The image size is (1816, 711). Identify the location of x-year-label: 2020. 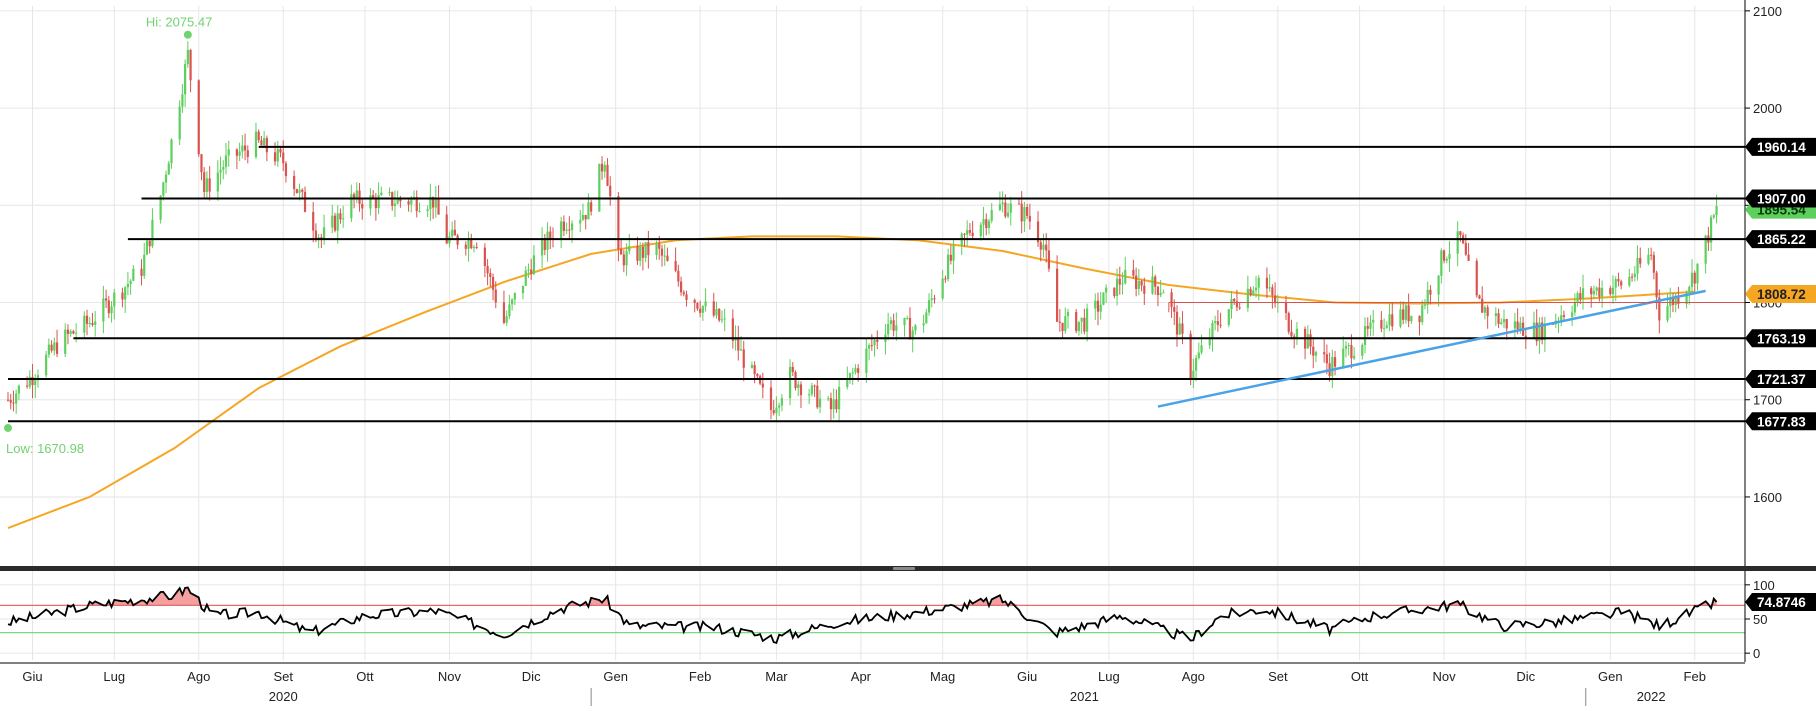
(283, 696).